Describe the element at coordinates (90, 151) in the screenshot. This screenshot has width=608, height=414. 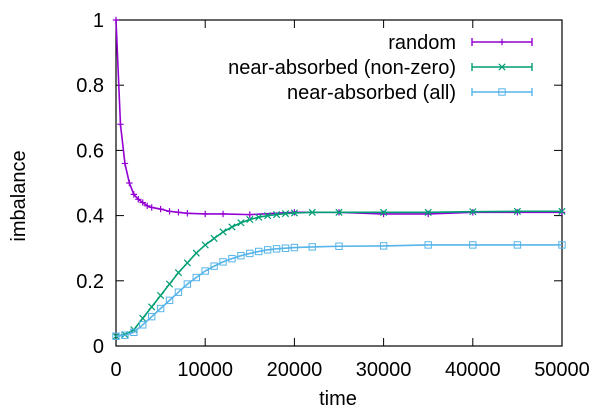
I see `y-tick-label: 0.6` at that location.